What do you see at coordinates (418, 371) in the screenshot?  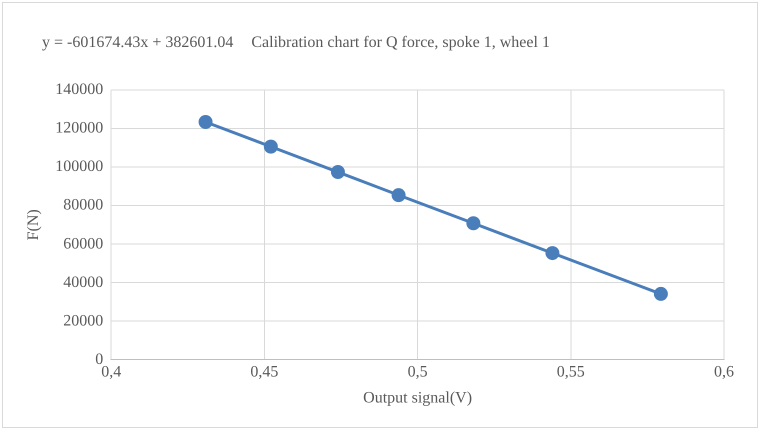 I see `x-tick-label: 0,5` at bounding box center [418, 371].